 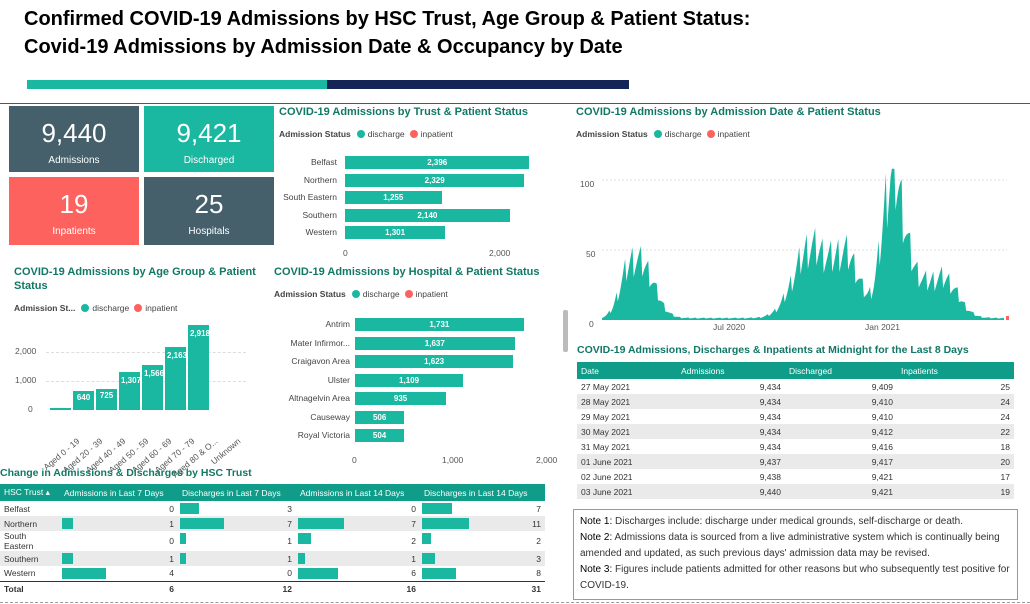 I want to click on hospital-bar-label: Craigavon Area, so click(x=320, y=361).